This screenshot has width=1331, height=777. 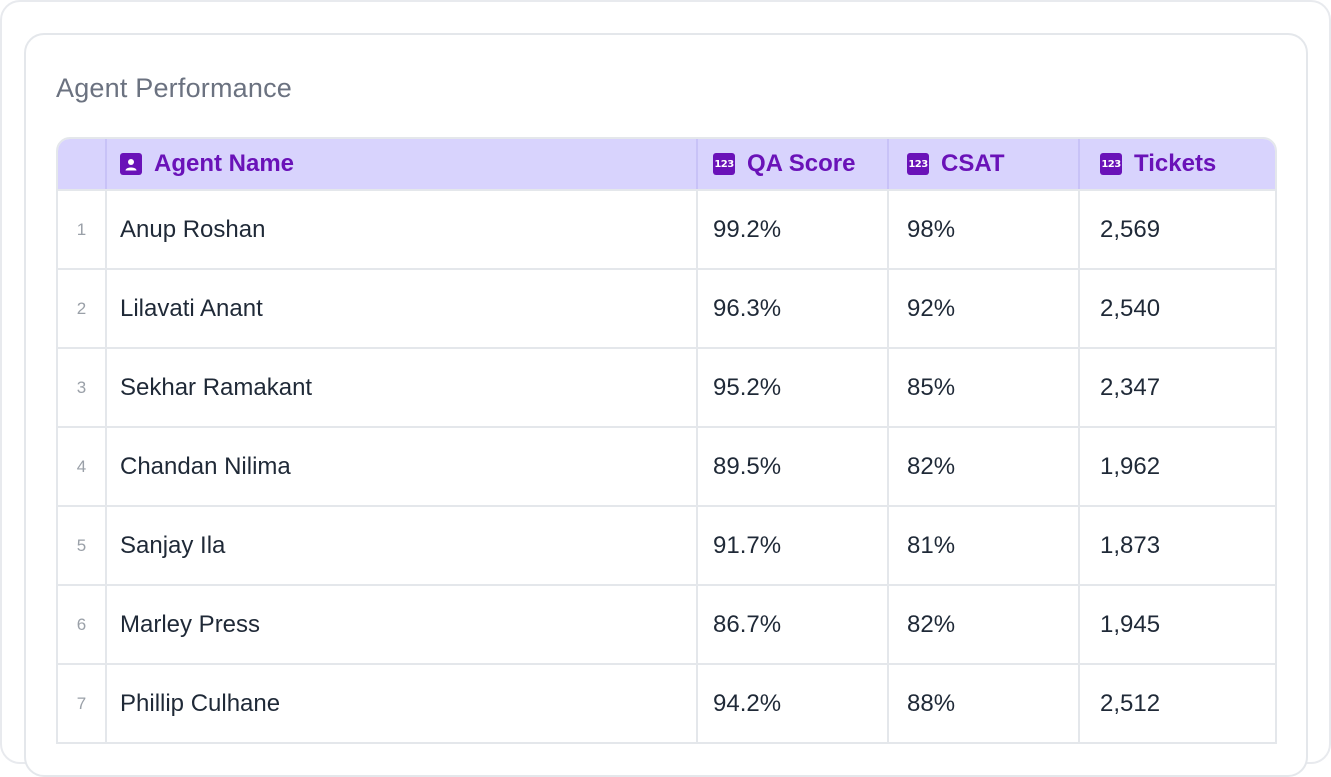 I want to click on cell-qa-score: 91.7%, so click(x=791, y=545).